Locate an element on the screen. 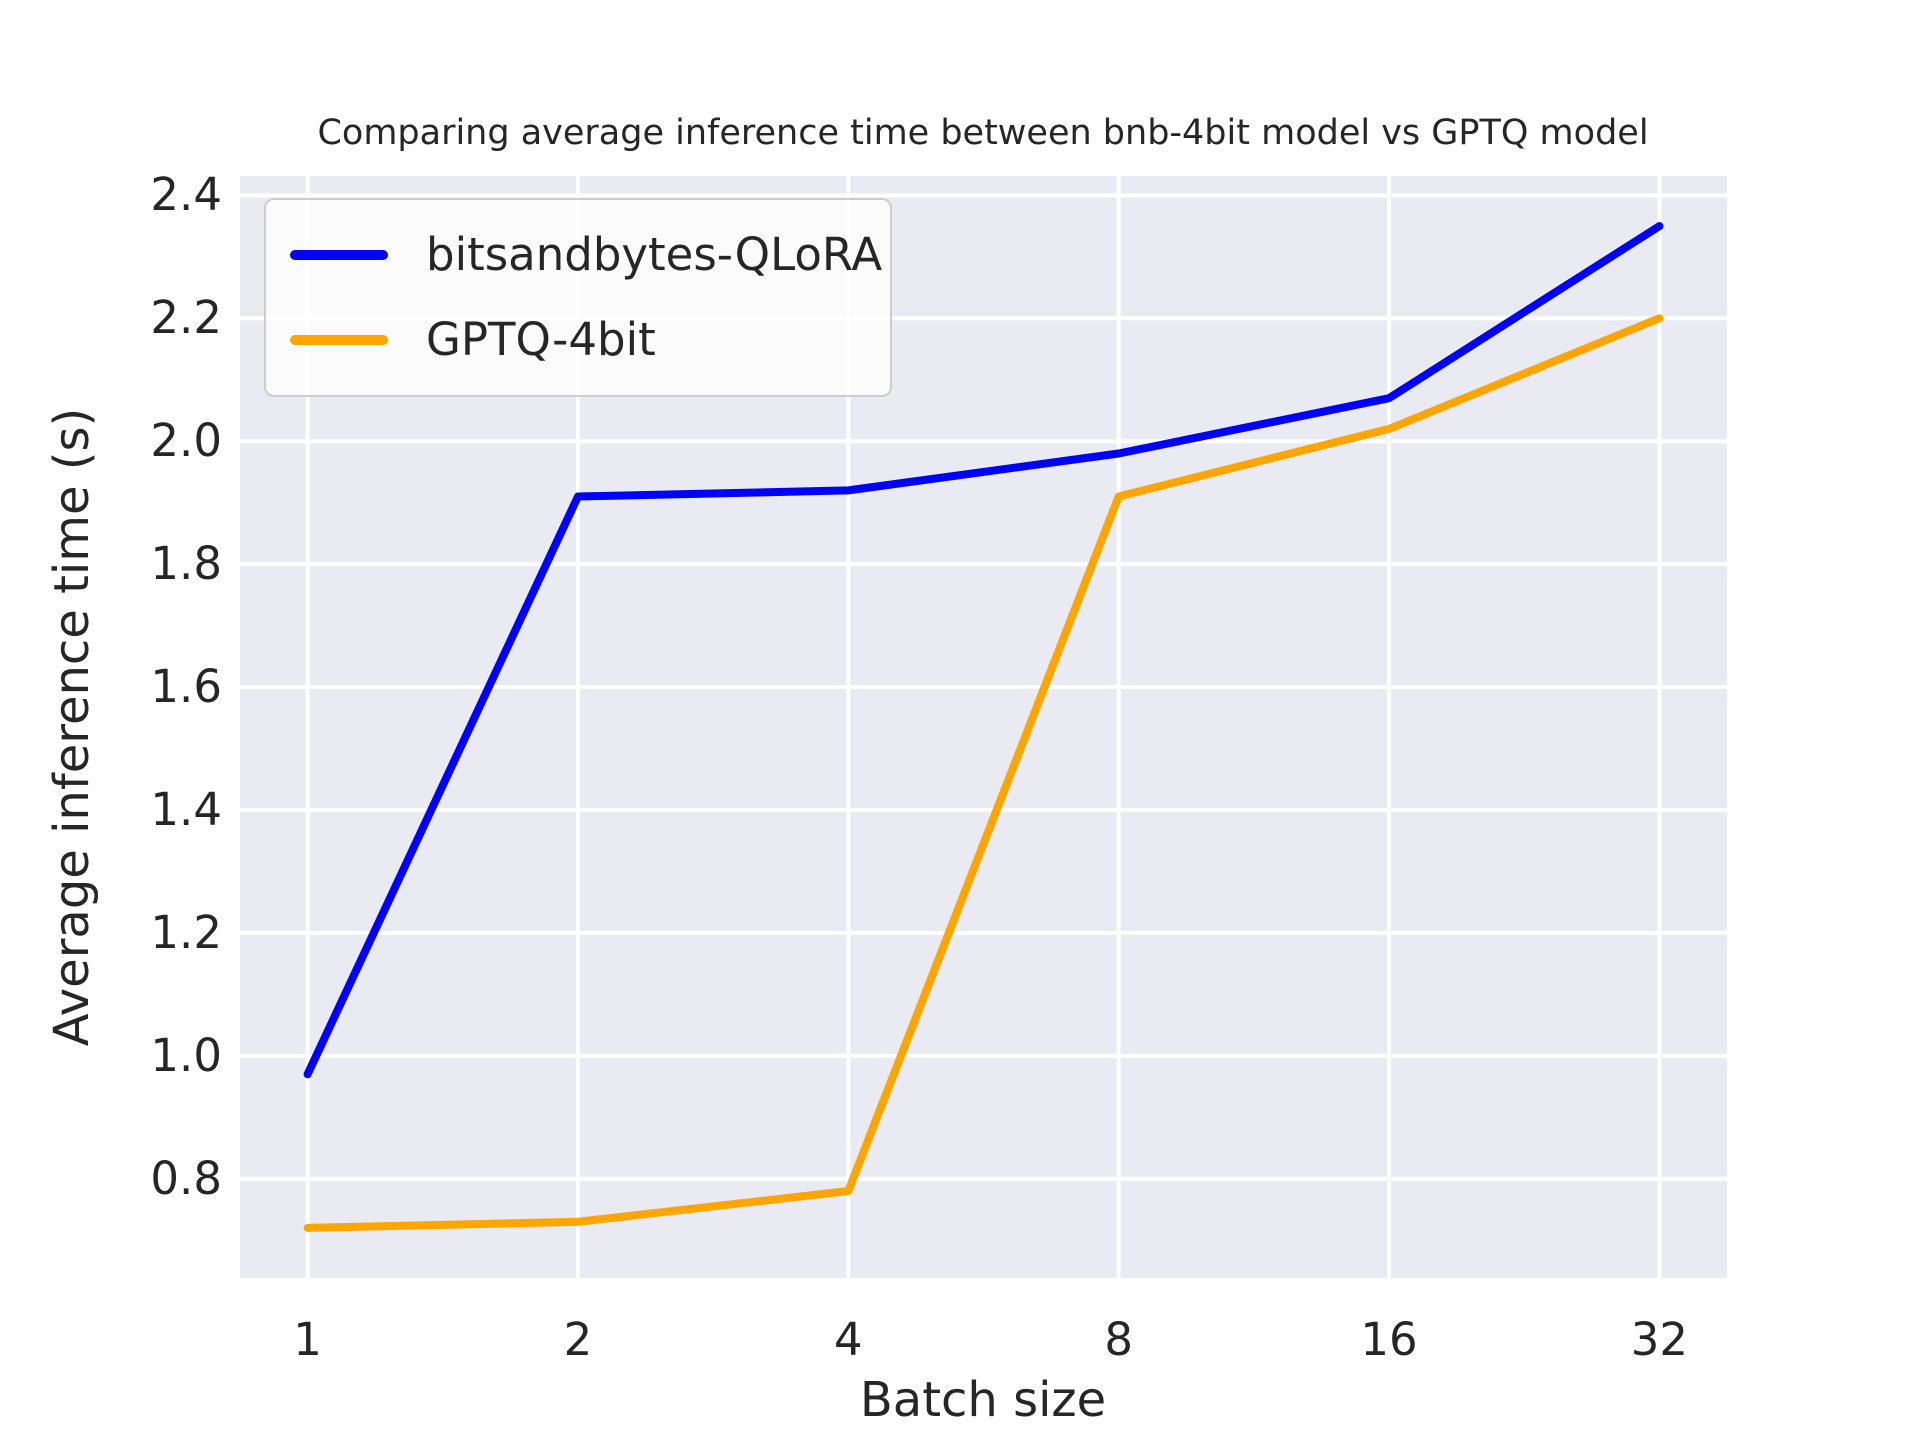 The image size is (1920, 1440). x-tick-label: 16 is located at coordinates (1389, 1339).